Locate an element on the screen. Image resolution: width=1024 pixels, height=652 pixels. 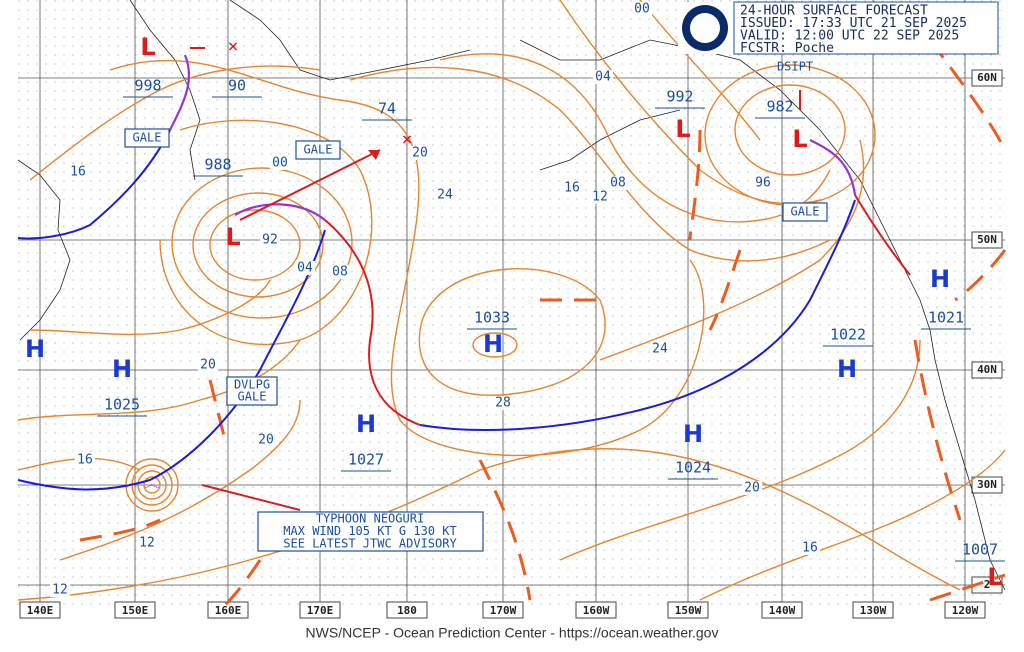
lon-label: 160W is located at coordinates (596, 610).